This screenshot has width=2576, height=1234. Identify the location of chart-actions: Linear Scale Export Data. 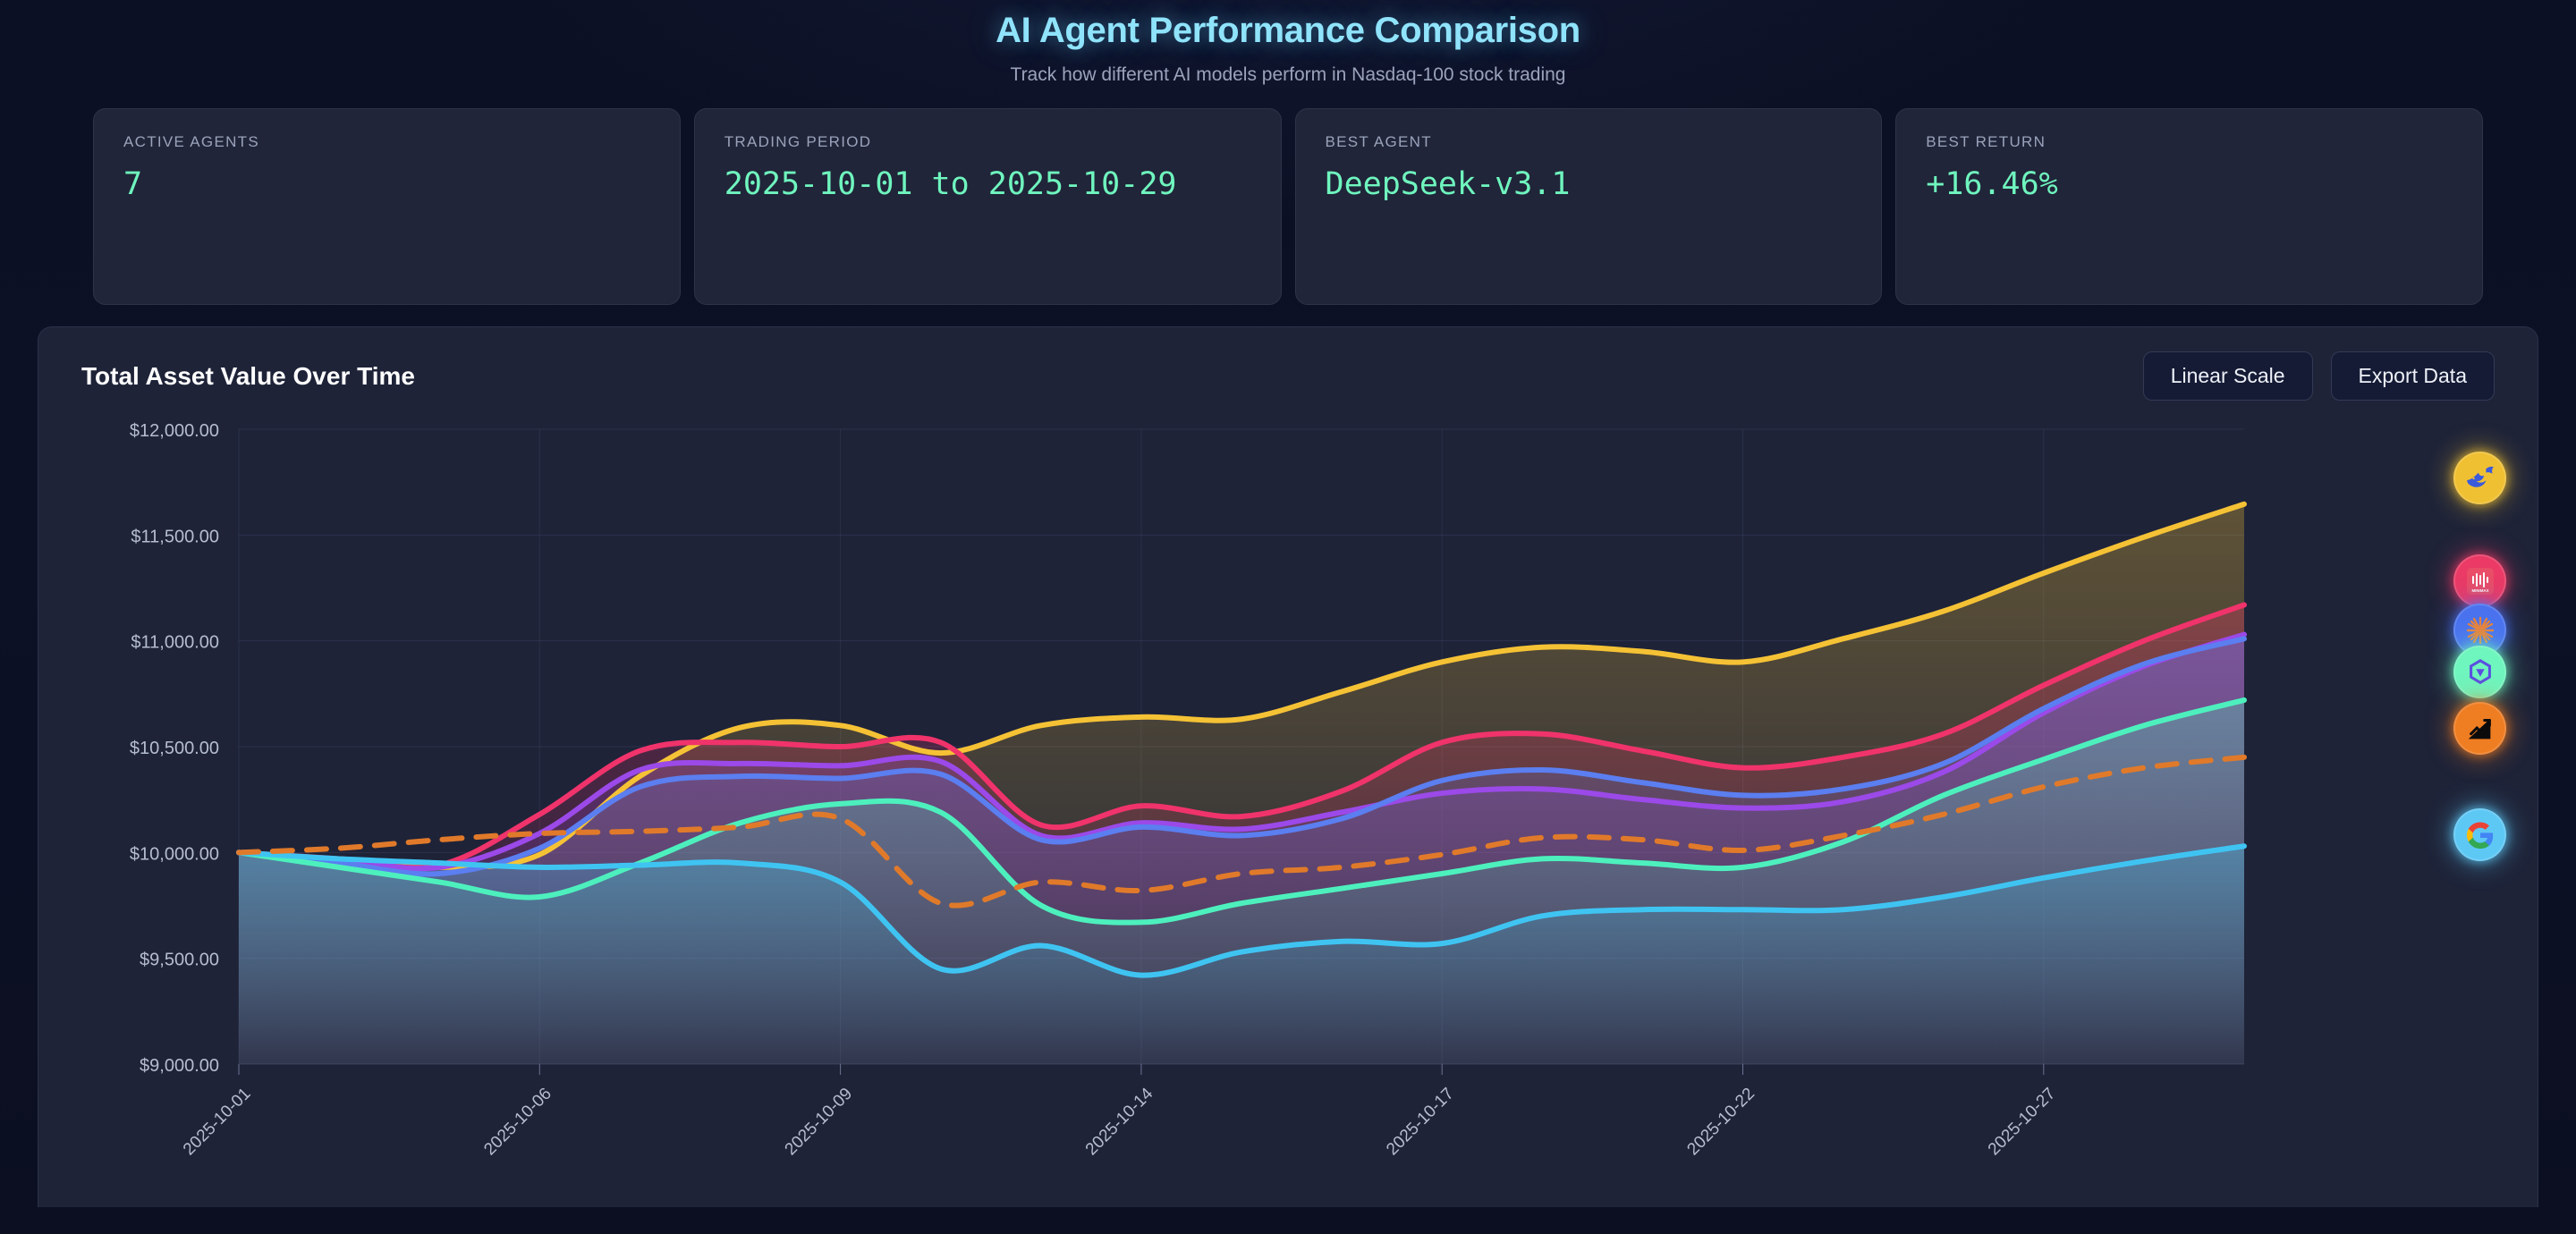
(2318, 376).